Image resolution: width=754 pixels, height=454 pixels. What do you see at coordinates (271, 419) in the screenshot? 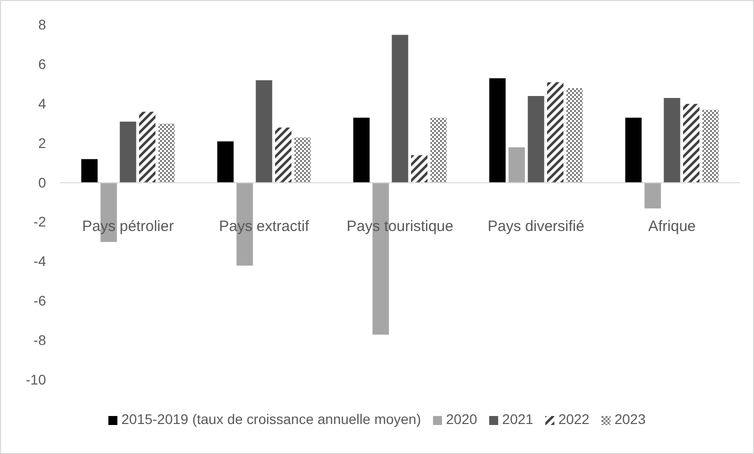
I see `legend-label: 2015-2019 (taux de croissance annuelle moyen)` at bounding box center [271, 419].